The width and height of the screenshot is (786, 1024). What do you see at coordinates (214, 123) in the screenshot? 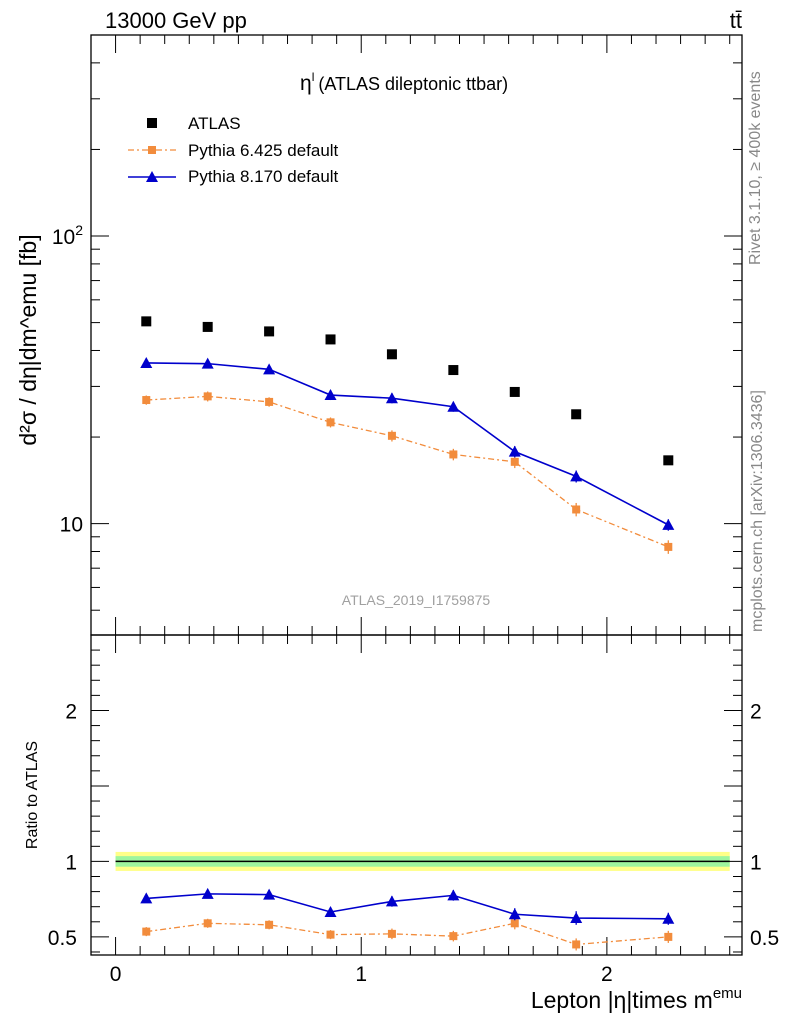
I see `legend-label-atlas: ATLAS` at bounding box center [214, 123].